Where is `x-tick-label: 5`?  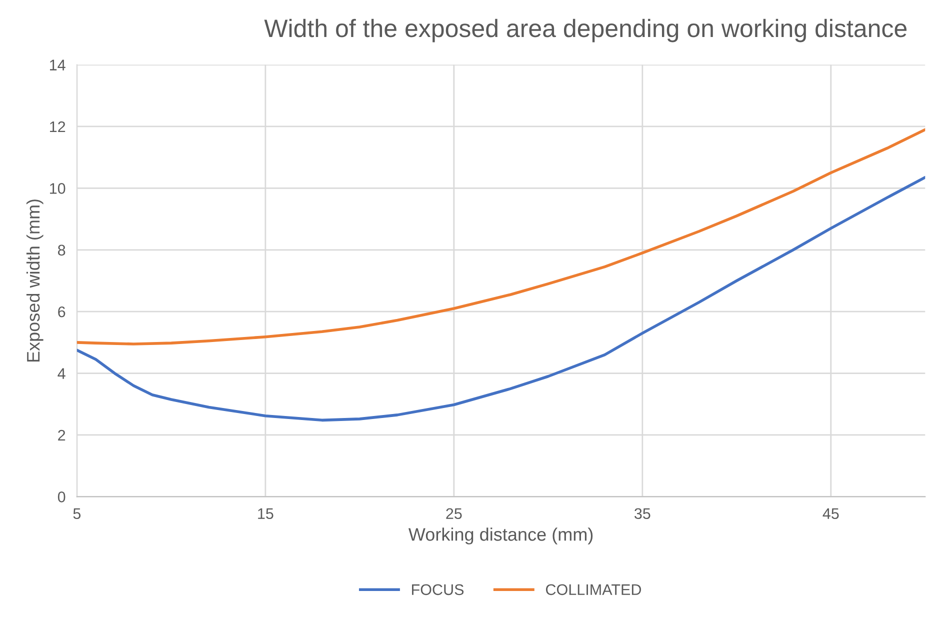
x-tick-label: 5 is located at coordinates (77, 514).